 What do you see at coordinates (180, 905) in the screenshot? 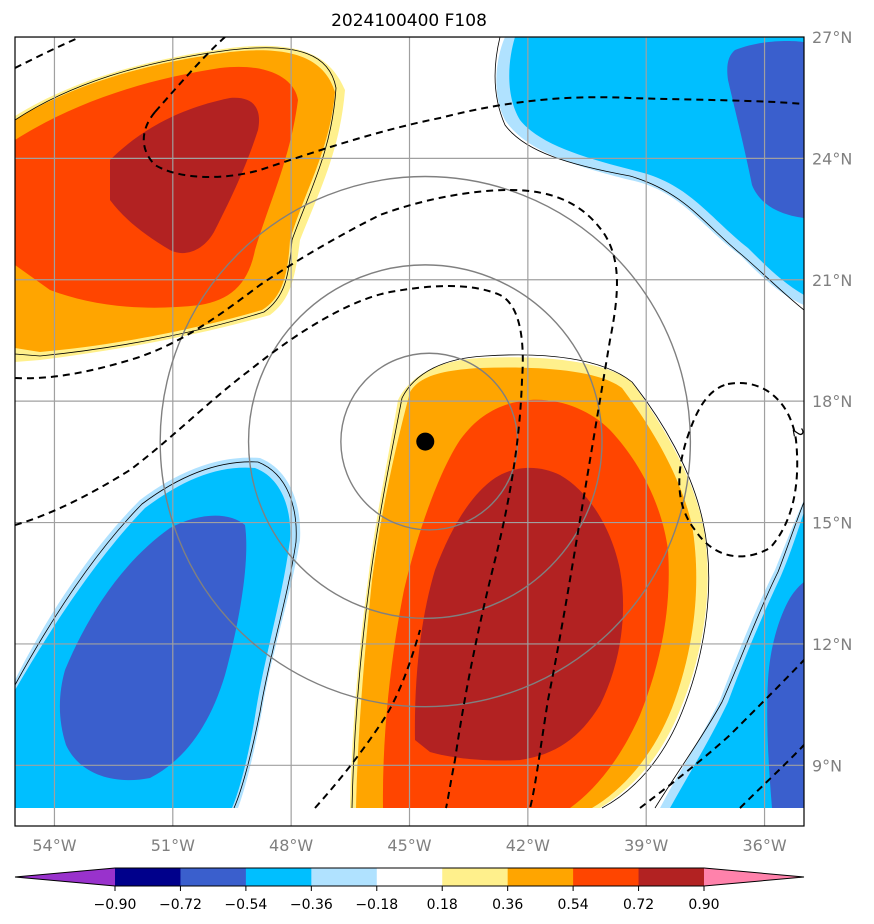
I see `colorbar-tick-label: −0.72` at bounding box center [180, 905].